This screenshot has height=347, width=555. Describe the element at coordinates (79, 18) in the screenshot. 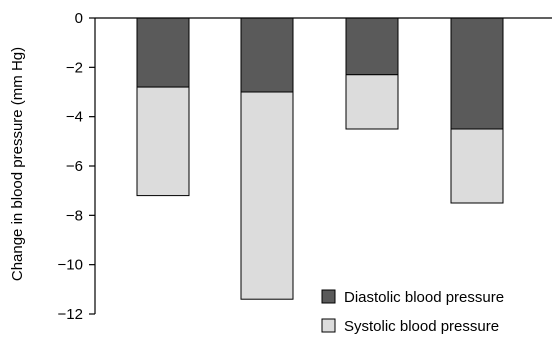

I see `y-tick-label: 0` at that location.